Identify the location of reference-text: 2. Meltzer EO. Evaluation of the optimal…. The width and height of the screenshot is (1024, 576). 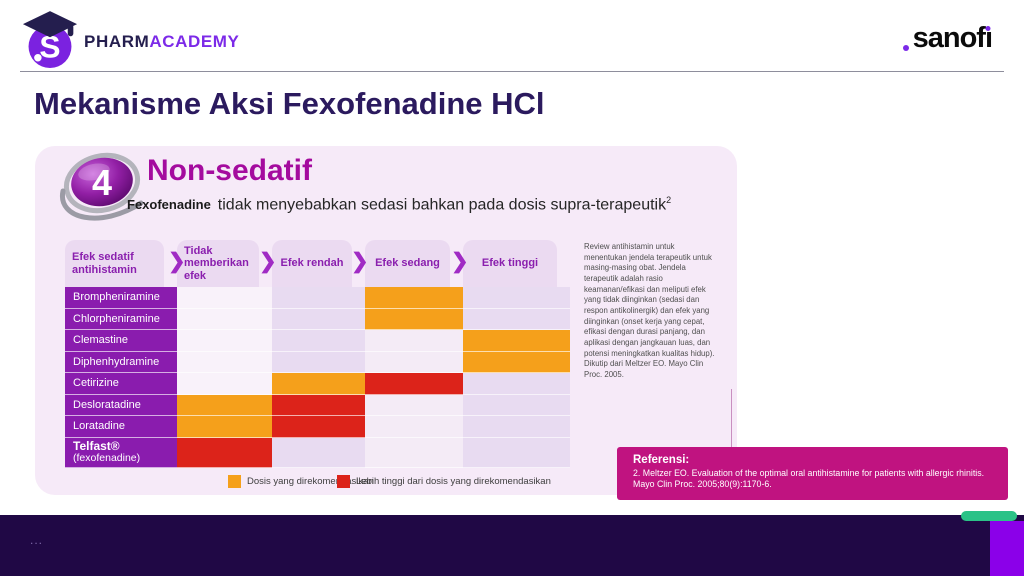
(809, 479).